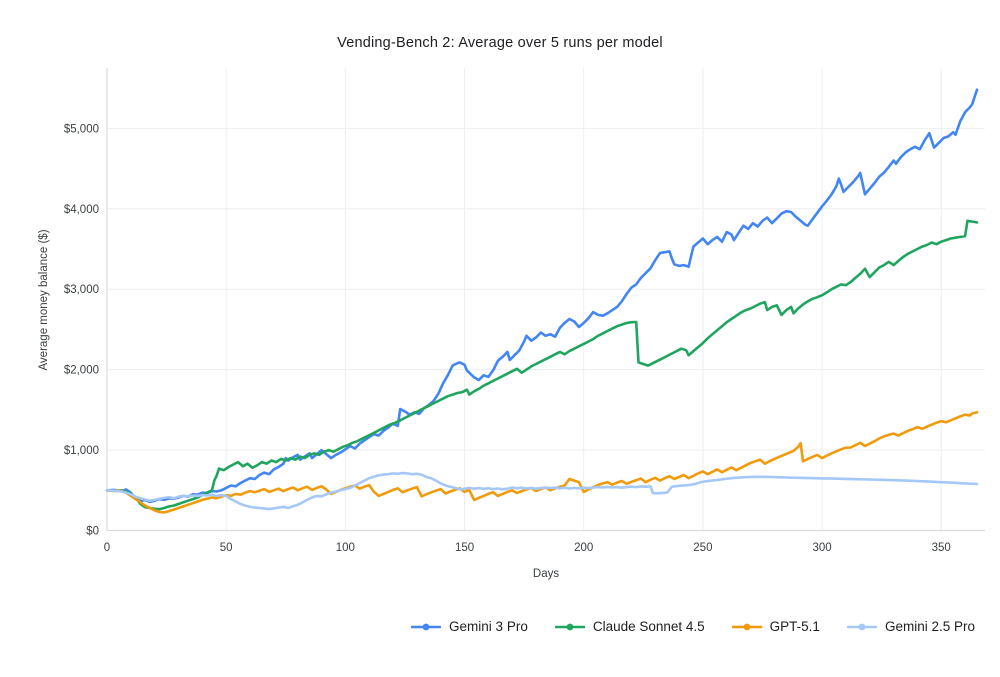  I want to click on x-tick-label: 50, so click(226, 548).